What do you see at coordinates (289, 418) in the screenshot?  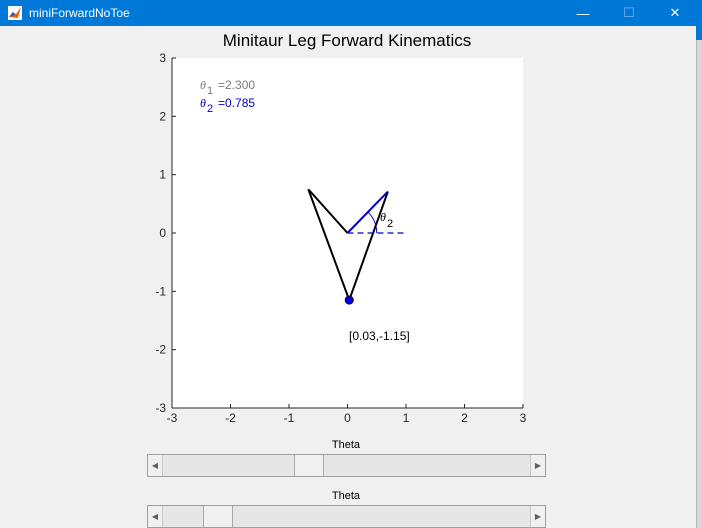 I see `x-tick-label: -1` at bounding box center [289, 418].